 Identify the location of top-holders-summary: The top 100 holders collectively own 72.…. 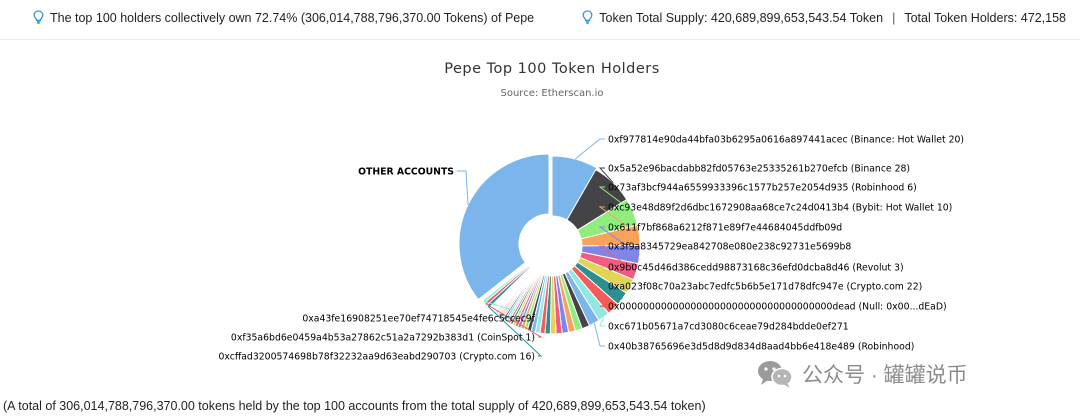
(283, 17).